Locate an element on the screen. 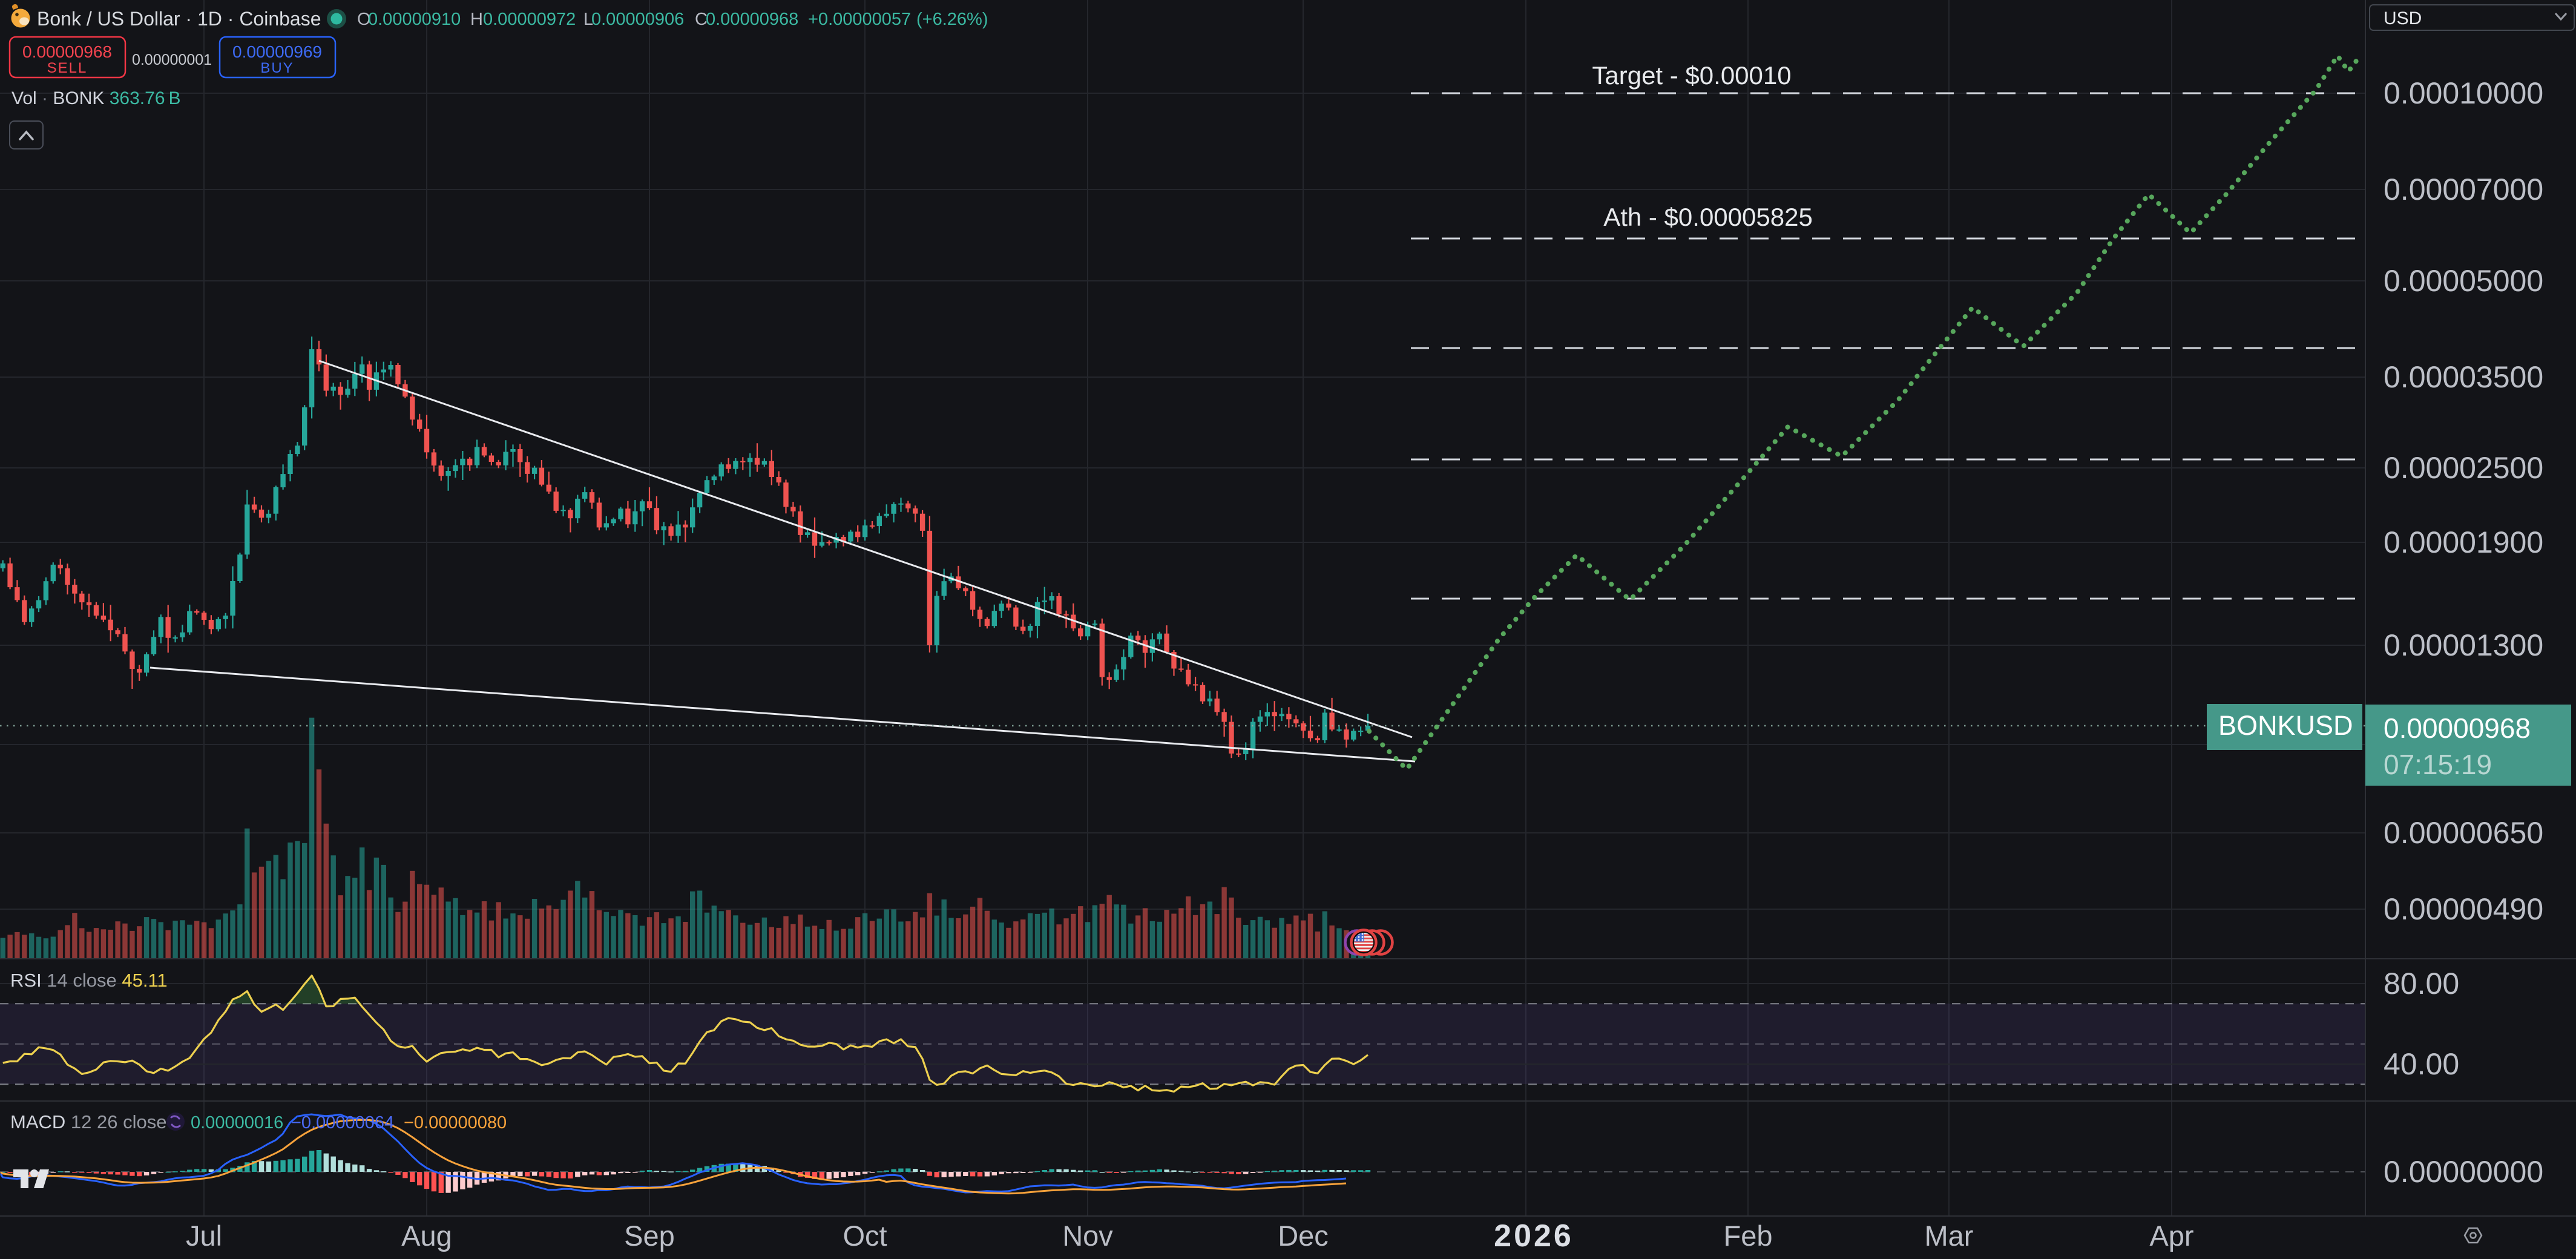  svg-text: 0.00001300 is located at coordinates (2463, 645).